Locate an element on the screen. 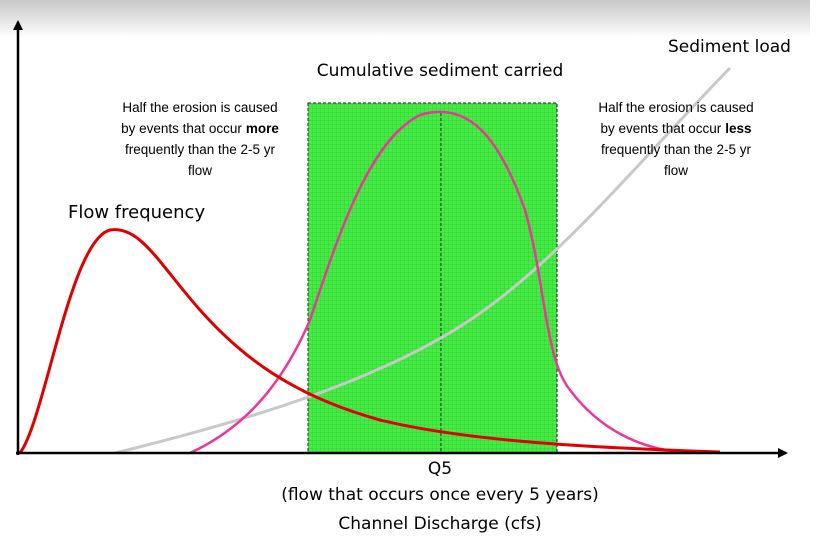 Image resolution: width=822 pixels, height=546 pixels. top-shadow is located at coordinates (405, 19).